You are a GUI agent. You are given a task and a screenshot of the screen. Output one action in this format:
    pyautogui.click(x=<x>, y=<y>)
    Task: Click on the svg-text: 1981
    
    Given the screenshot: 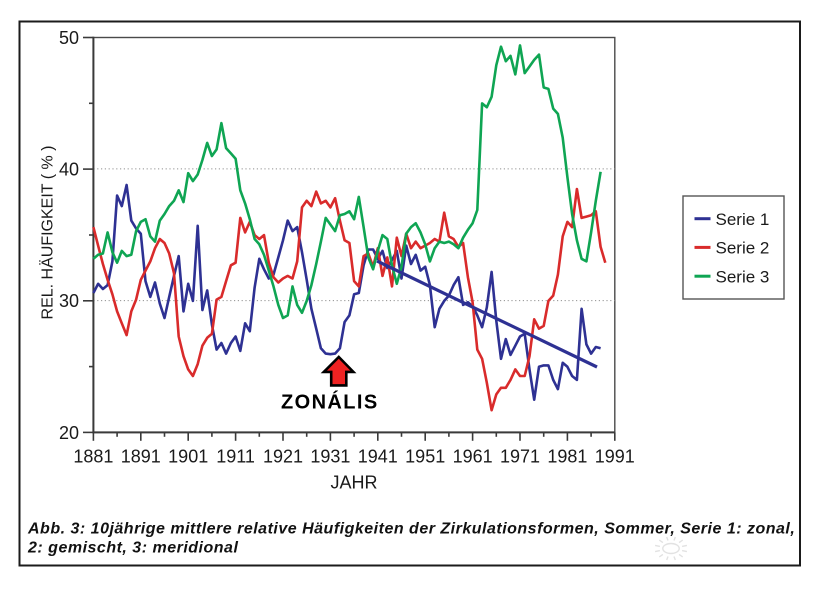 What is the action you would take?
    pyautogui.click(x=567, y=456)
    